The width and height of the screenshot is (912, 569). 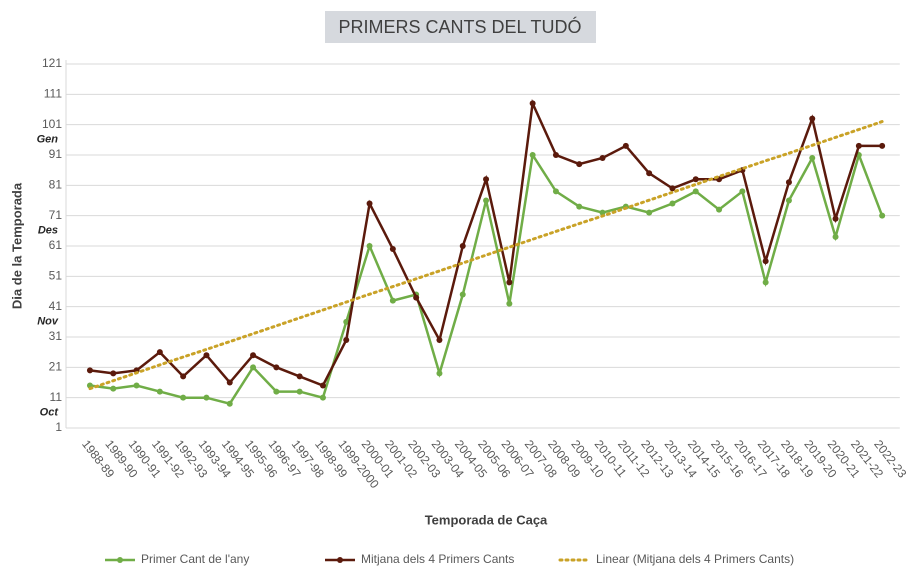 I want to click on y-tick-label: 71, so click(x=56, y=215).